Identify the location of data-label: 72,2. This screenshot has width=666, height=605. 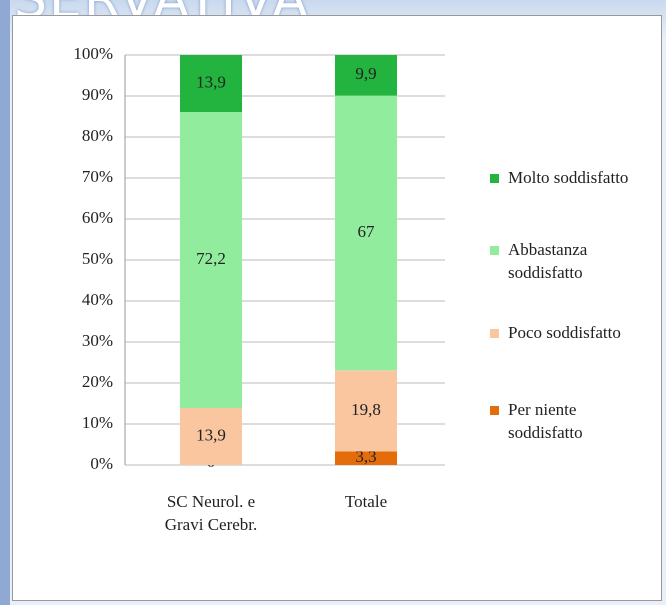
(211, 258).